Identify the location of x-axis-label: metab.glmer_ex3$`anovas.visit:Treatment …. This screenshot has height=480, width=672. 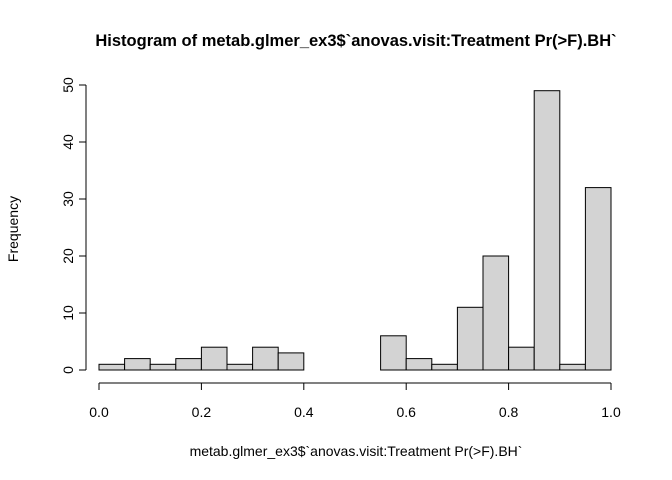
(356, 451).